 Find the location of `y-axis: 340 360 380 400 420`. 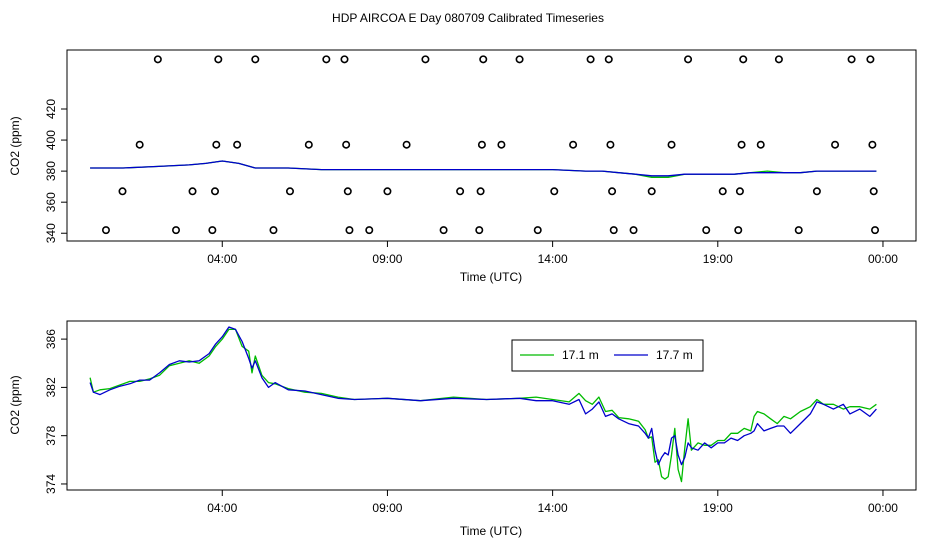

y-axis: 340 360 380 400 420 is located at coordinates (55, 171).